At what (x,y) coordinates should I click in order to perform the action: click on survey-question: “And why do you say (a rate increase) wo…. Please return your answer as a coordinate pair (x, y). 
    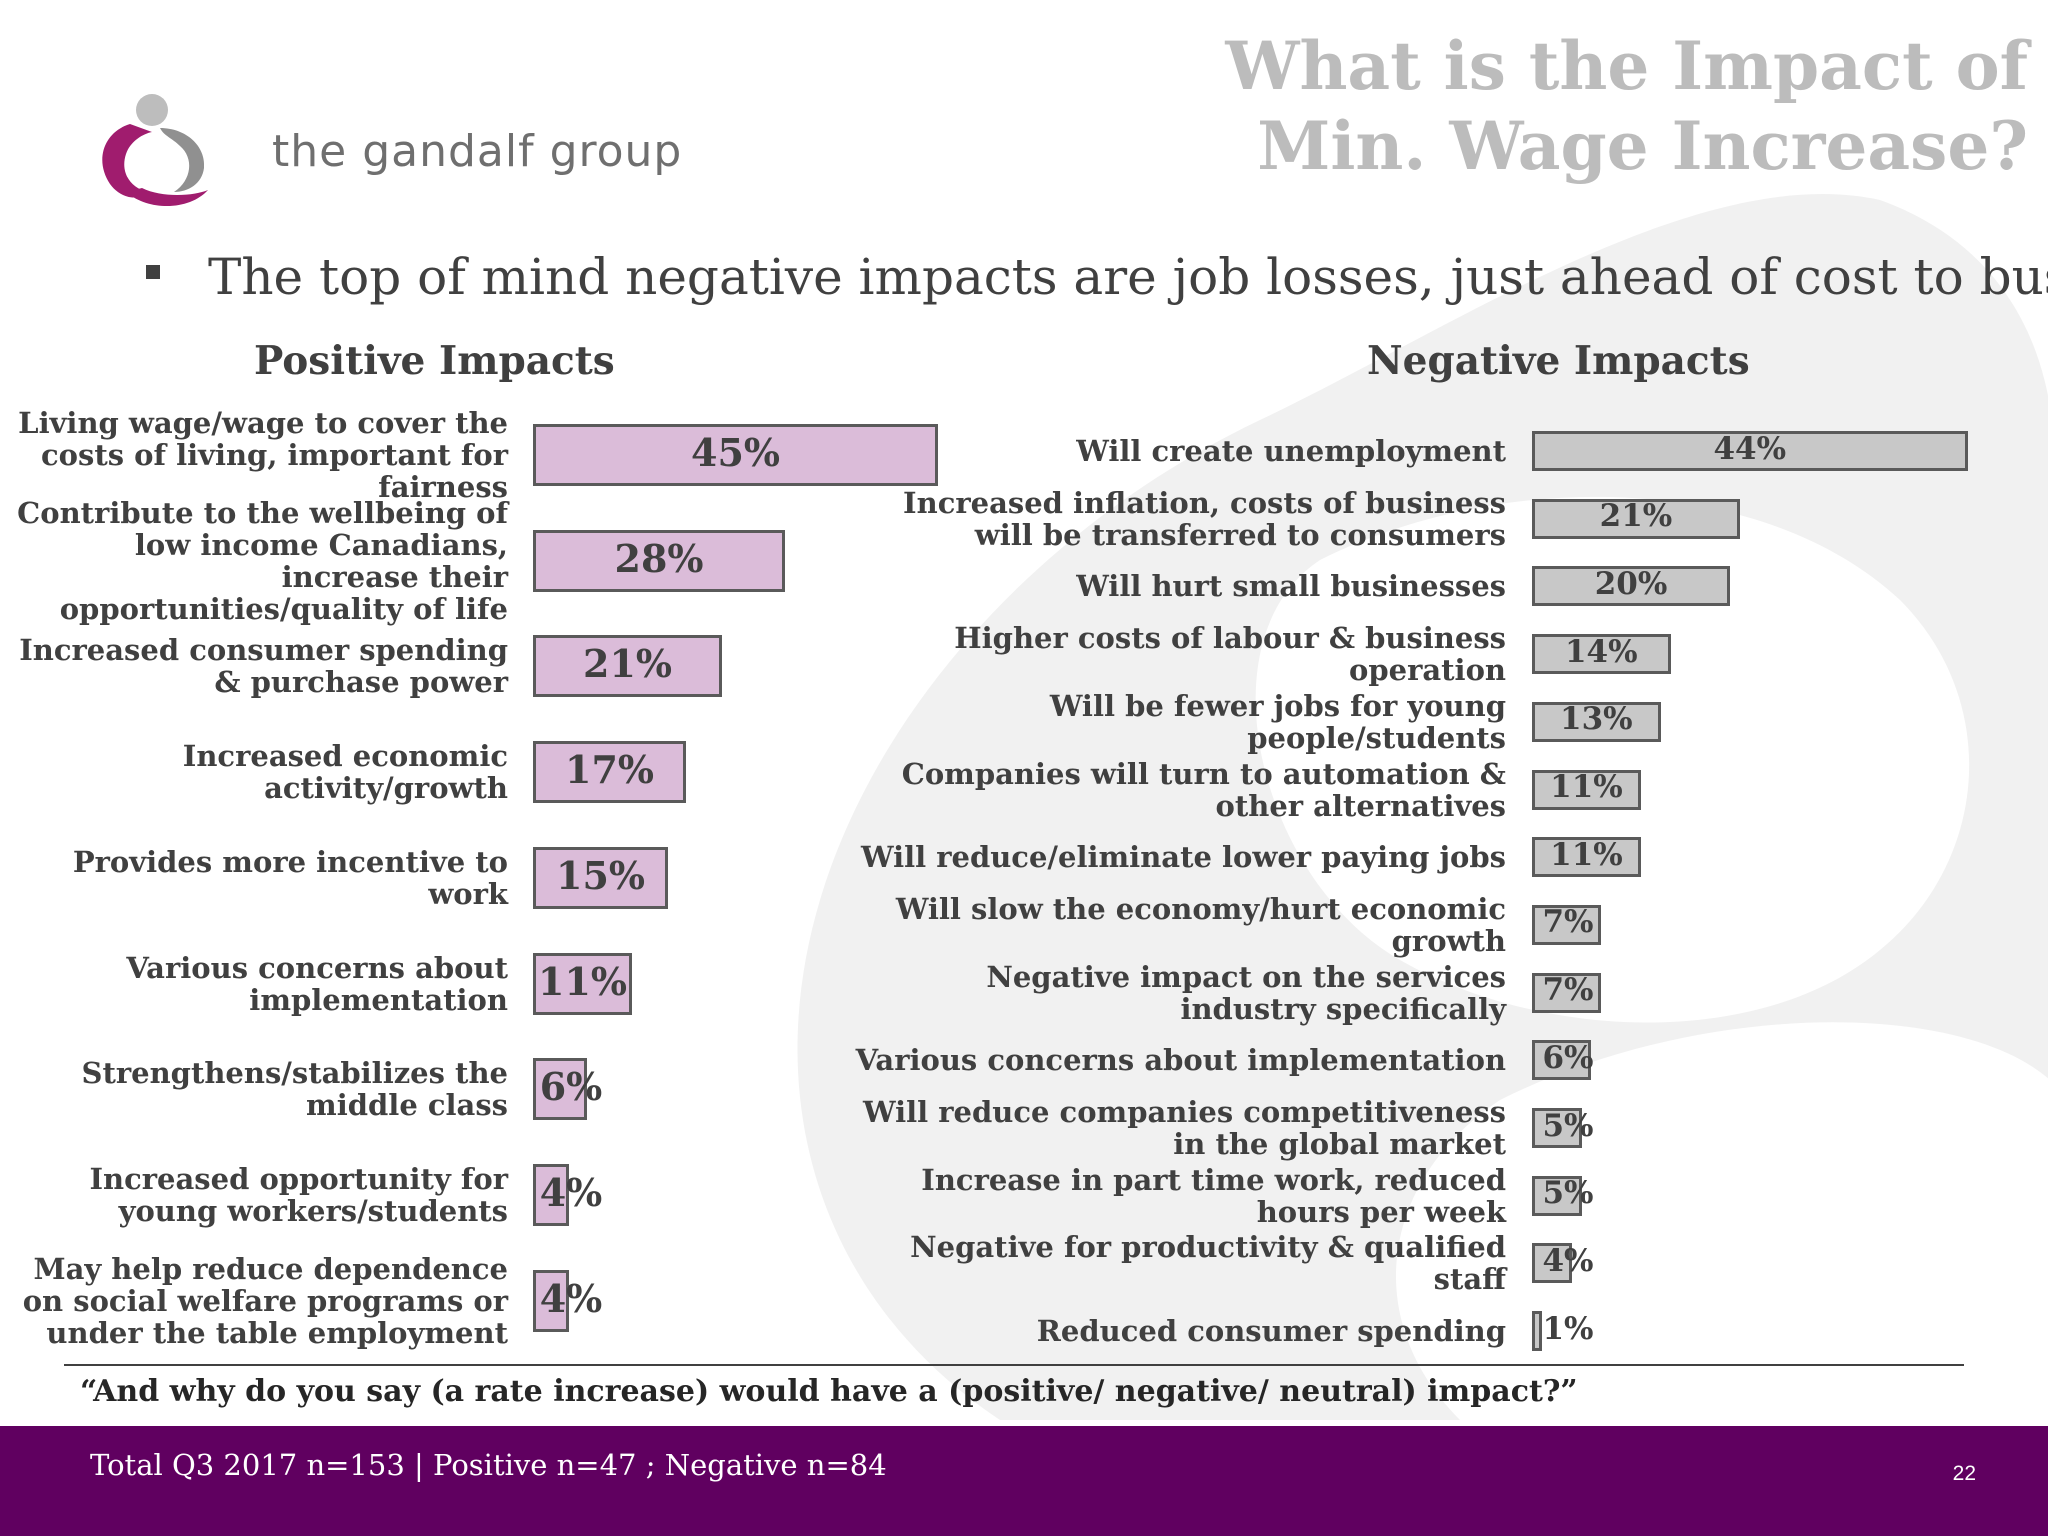
    Looking at the image, I should click on (829, 1391).